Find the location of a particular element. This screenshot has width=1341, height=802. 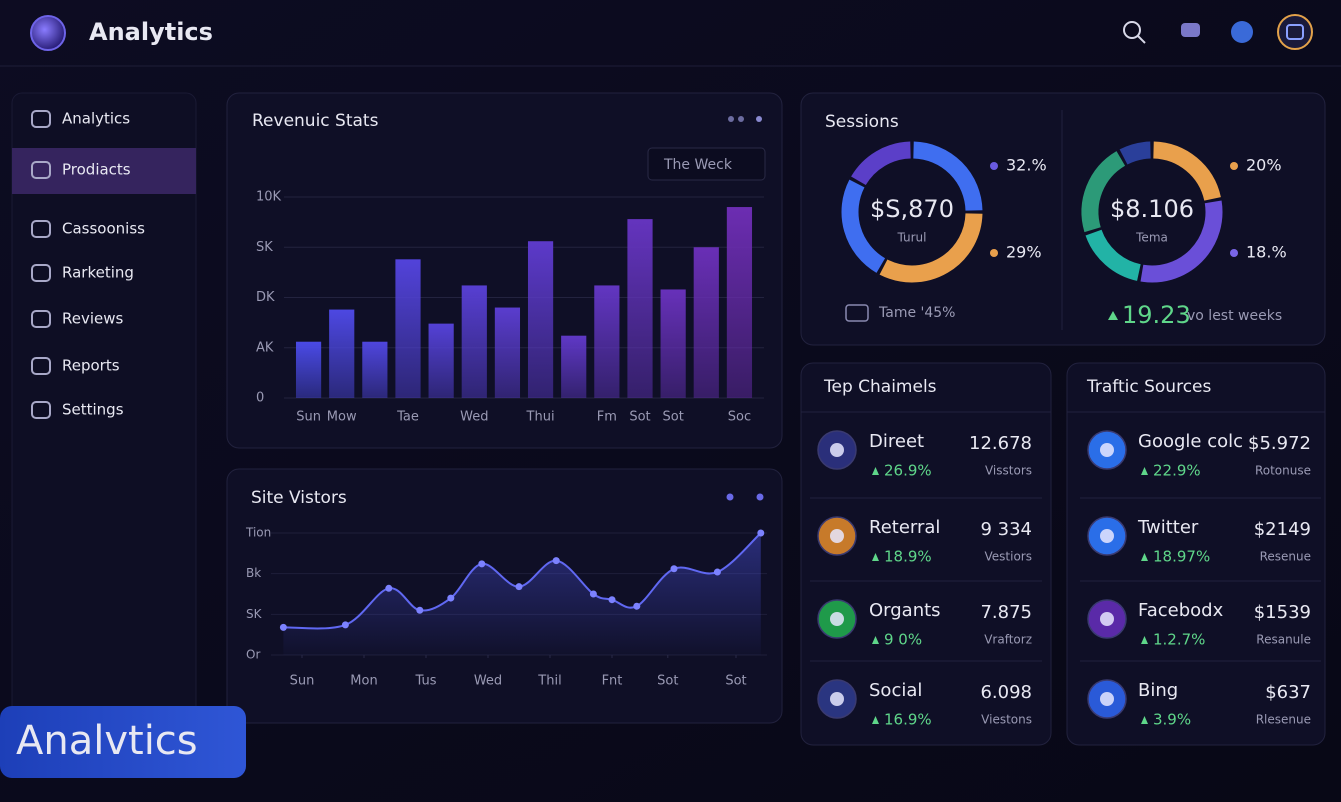

donut-label: Turul is located at coordinates (912, 238).